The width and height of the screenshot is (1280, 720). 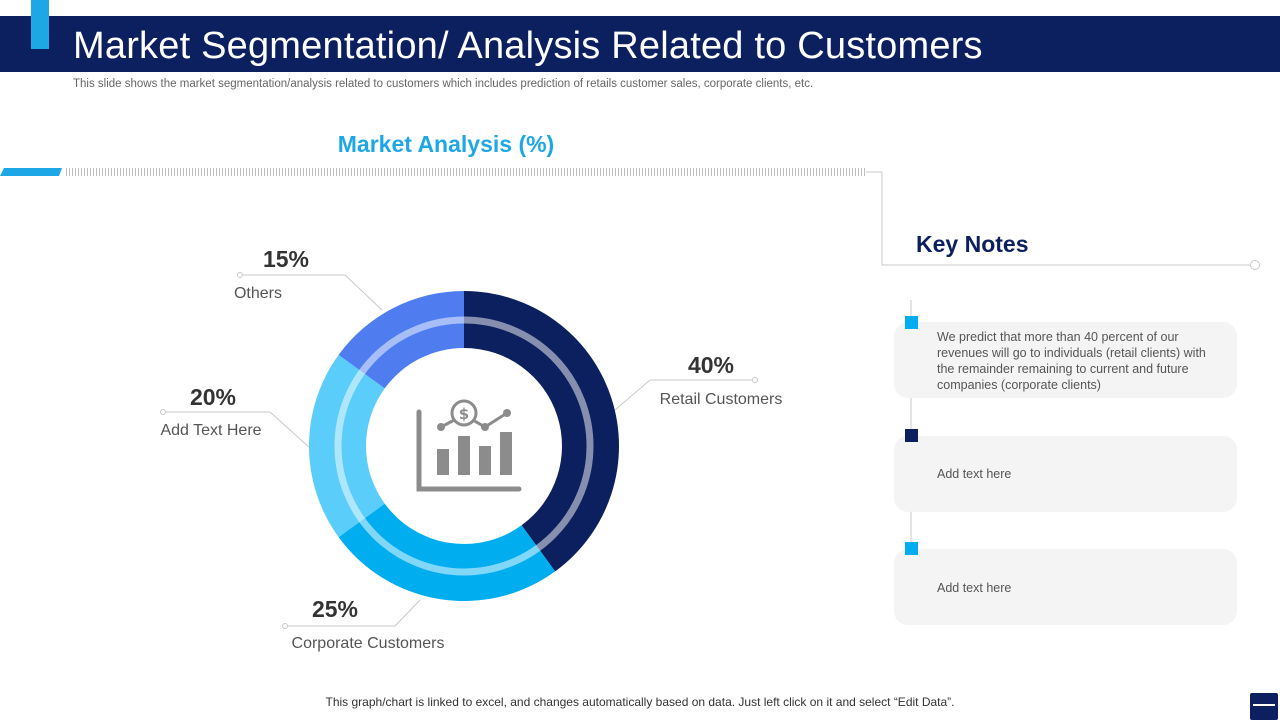 I want to click on title-accent-bar, so click(x=40, y=24).